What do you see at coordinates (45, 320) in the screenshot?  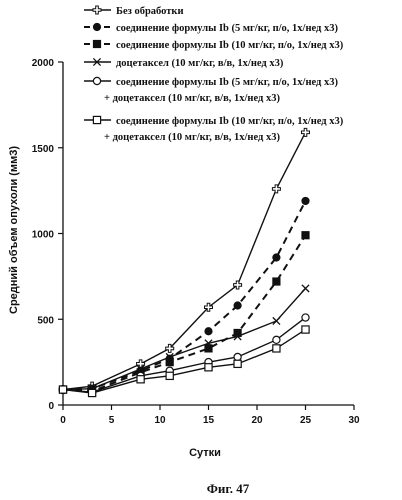 I see `y-tick-label: 500` at bounding box center [45, 320].